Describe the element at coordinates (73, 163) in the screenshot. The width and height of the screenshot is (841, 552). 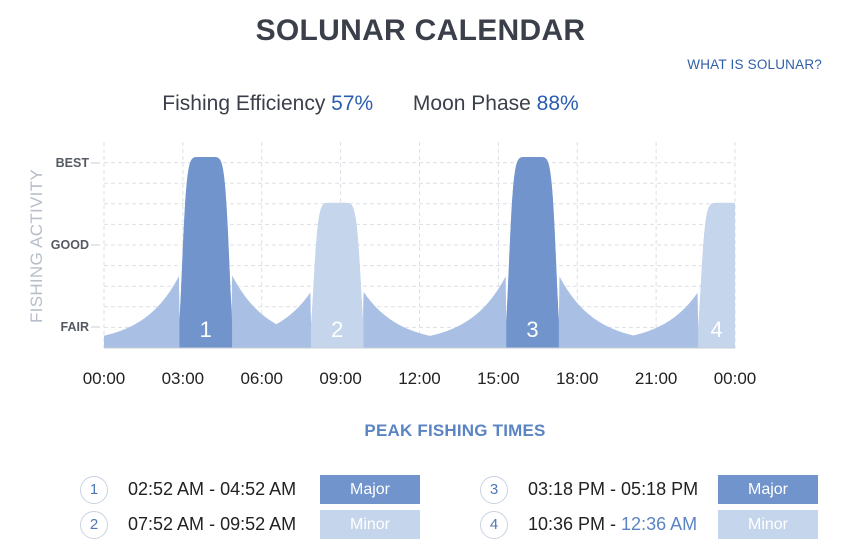
I see `y-level-label: BEST` at that location.